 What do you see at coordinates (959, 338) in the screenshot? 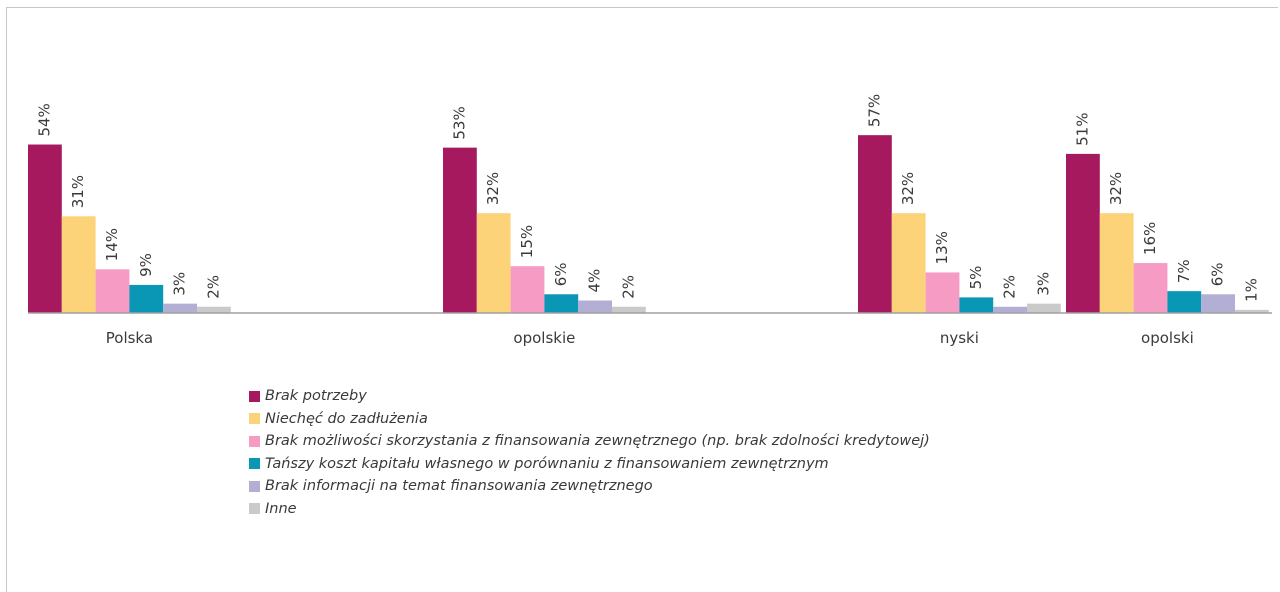
I see `category-label: nyski` at bounding box center [959, 338].